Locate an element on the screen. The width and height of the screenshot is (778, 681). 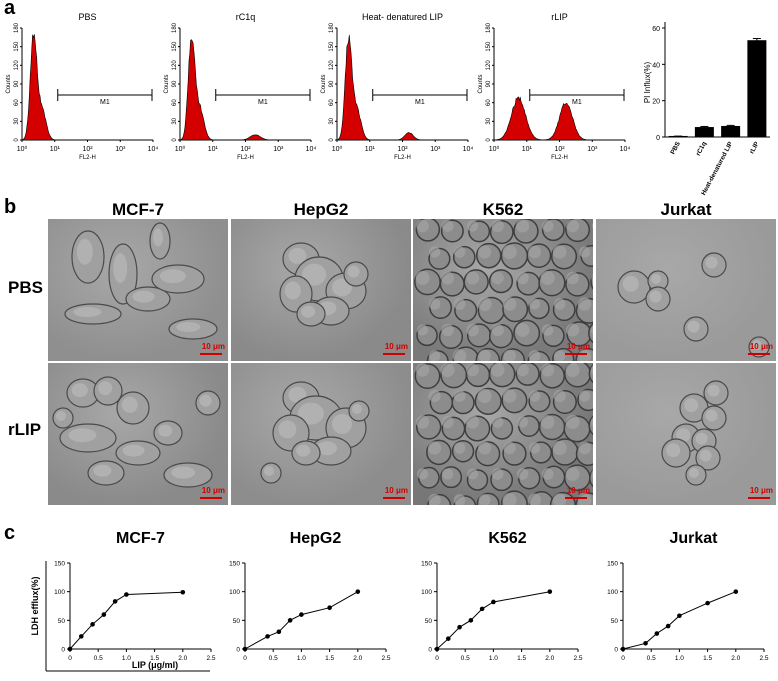
histogram-title: rC1q is located at coordinates (246, 17).